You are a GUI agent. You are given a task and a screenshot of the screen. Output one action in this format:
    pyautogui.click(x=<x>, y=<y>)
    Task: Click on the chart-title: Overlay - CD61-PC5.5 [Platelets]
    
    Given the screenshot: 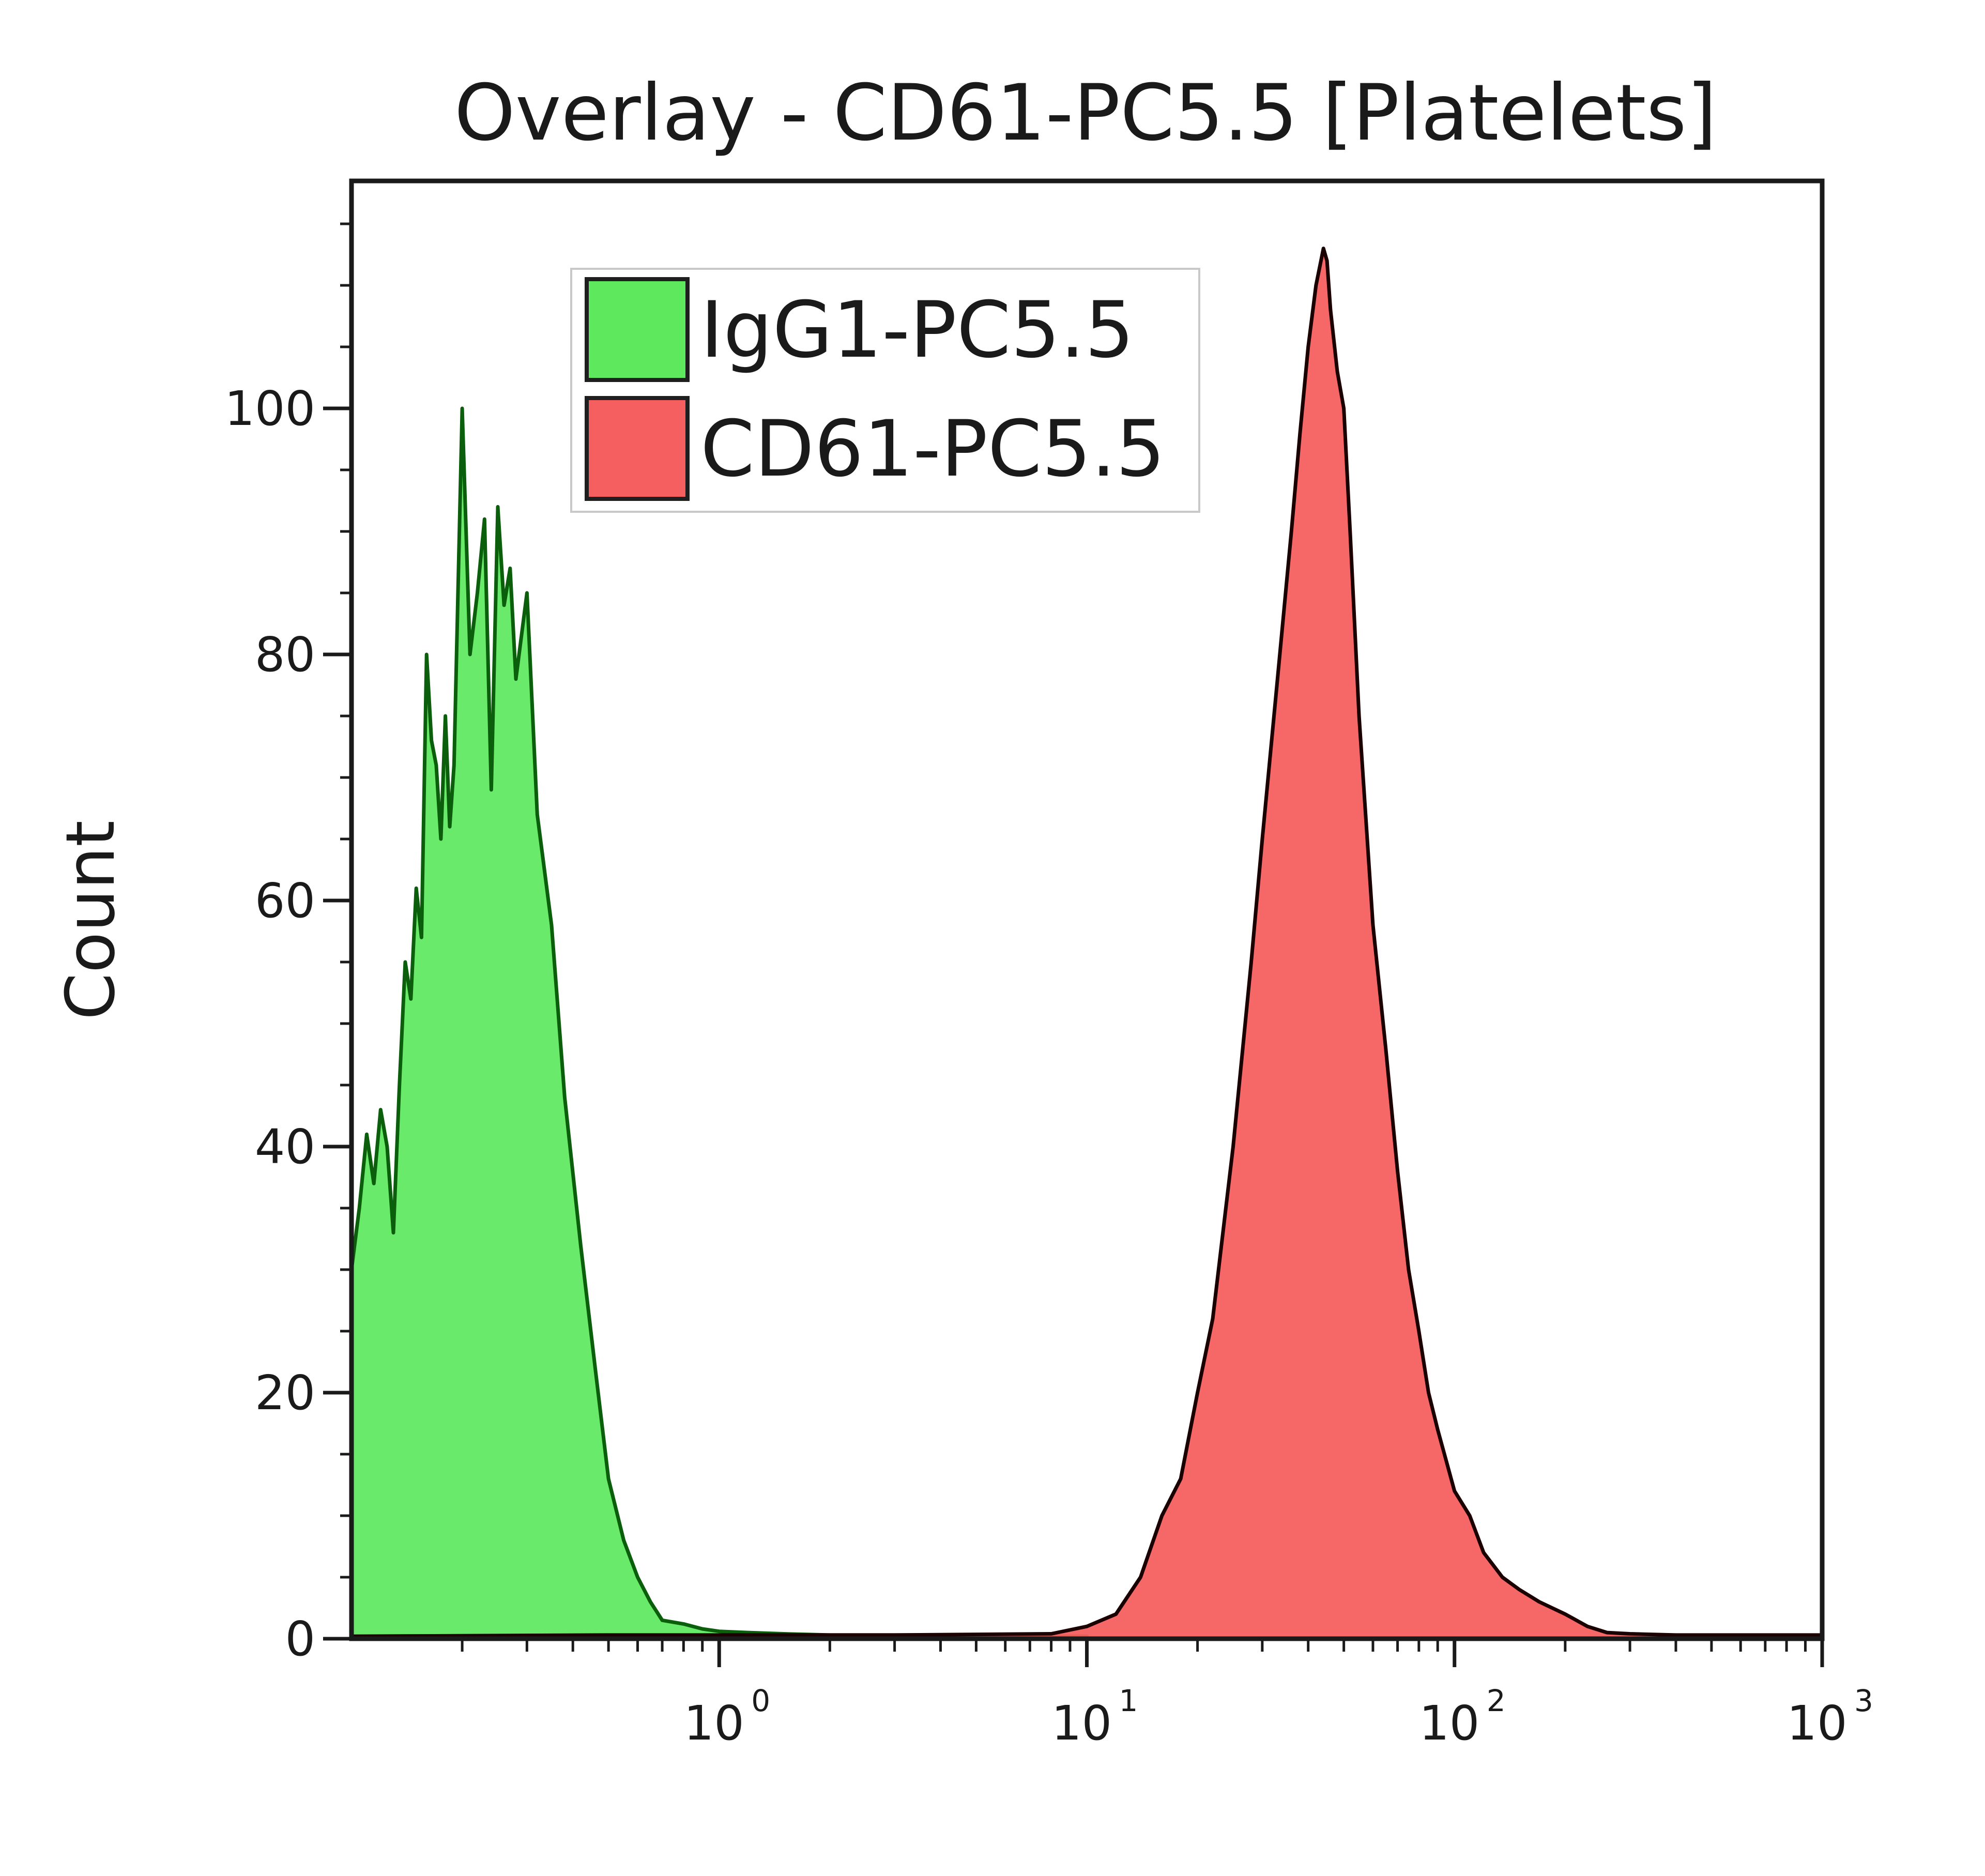 What is the action you would take?
    pyautogui.click(x=1085, y=113)
    